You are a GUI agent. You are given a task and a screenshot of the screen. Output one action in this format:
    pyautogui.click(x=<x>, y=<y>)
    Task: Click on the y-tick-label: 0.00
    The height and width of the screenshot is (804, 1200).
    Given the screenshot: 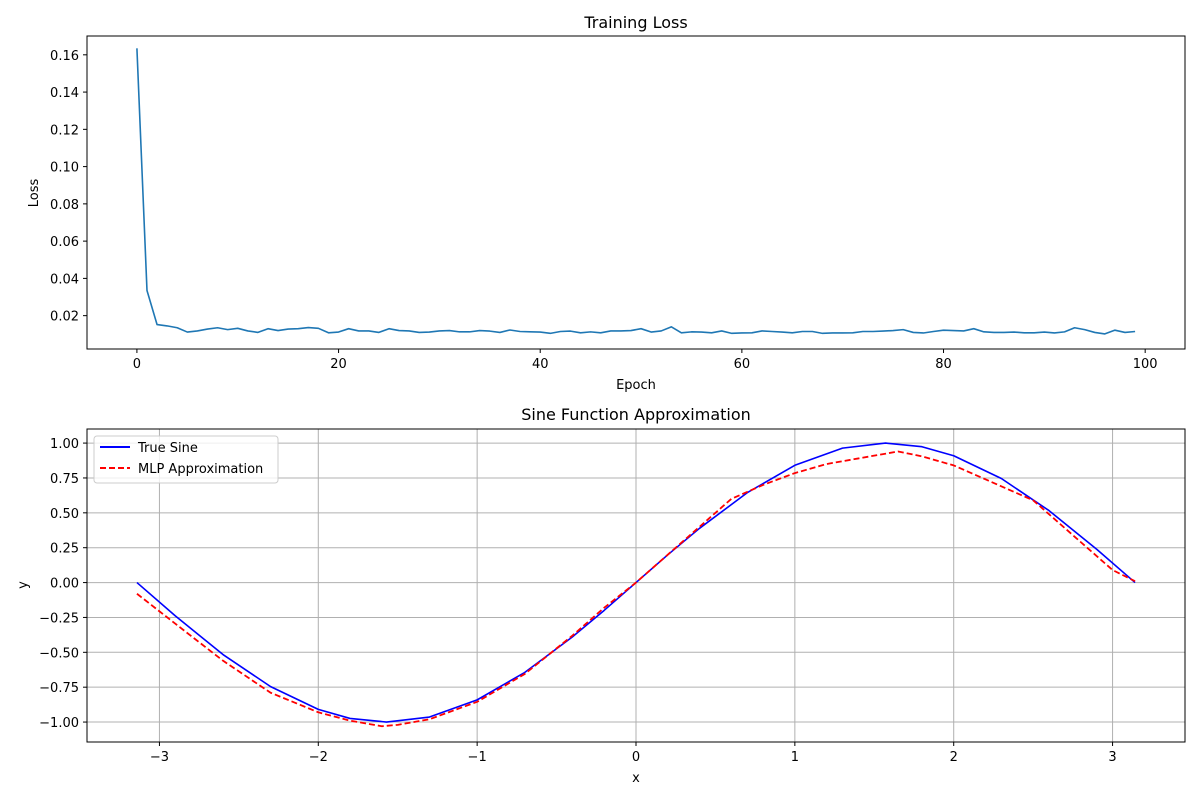 What is the action you would take?
    pyautogui.click(x=64, y=584)
    